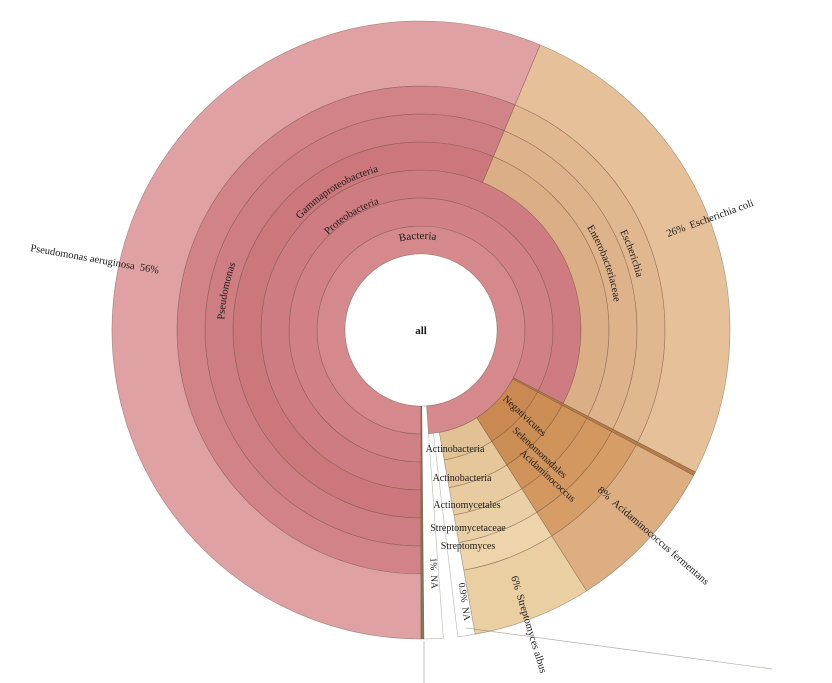 This screenshot has width=832, height=683. I want to click on label-na: 1% NA, so click(432, 574).